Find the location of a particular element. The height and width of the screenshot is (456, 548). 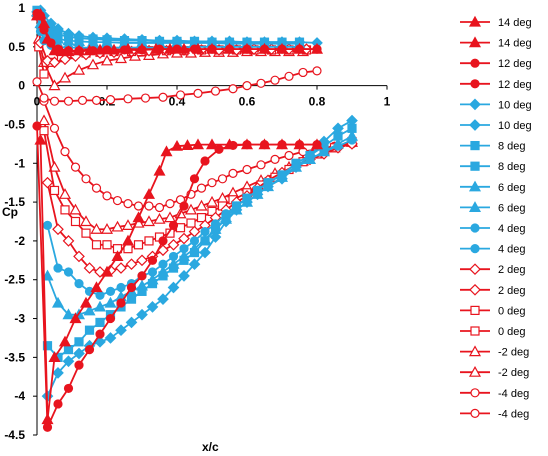

y-tick-label: -3.5 is located at coordinates (14, 357).